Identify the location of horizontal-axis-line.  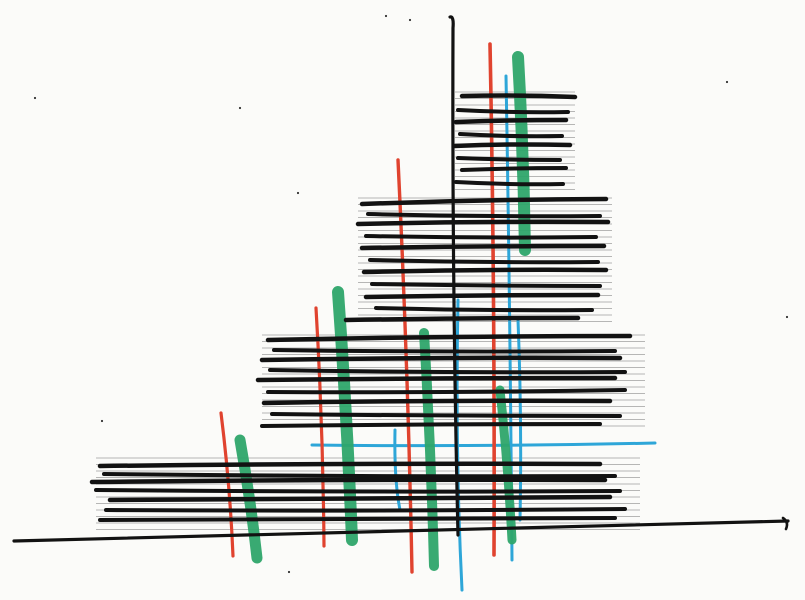
(401, 531).